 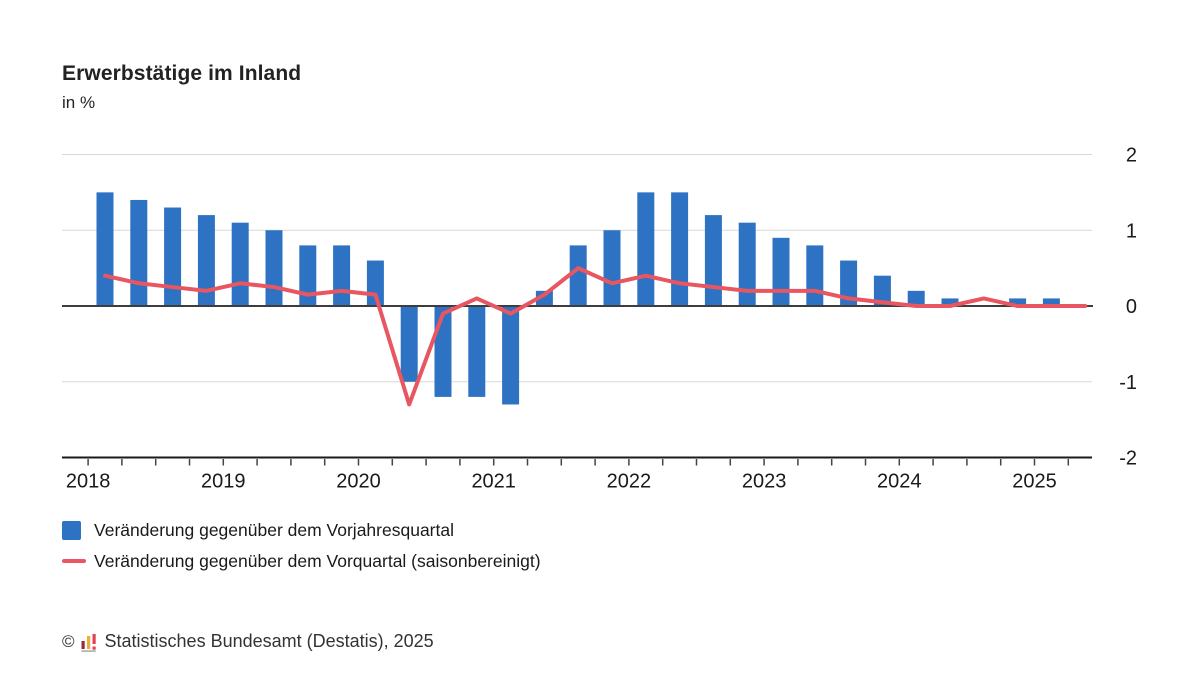 What do you see at coordinates (1131, 307) in the screenshot?
I see `svg-text: 0` at bounding box center [1131, 307].